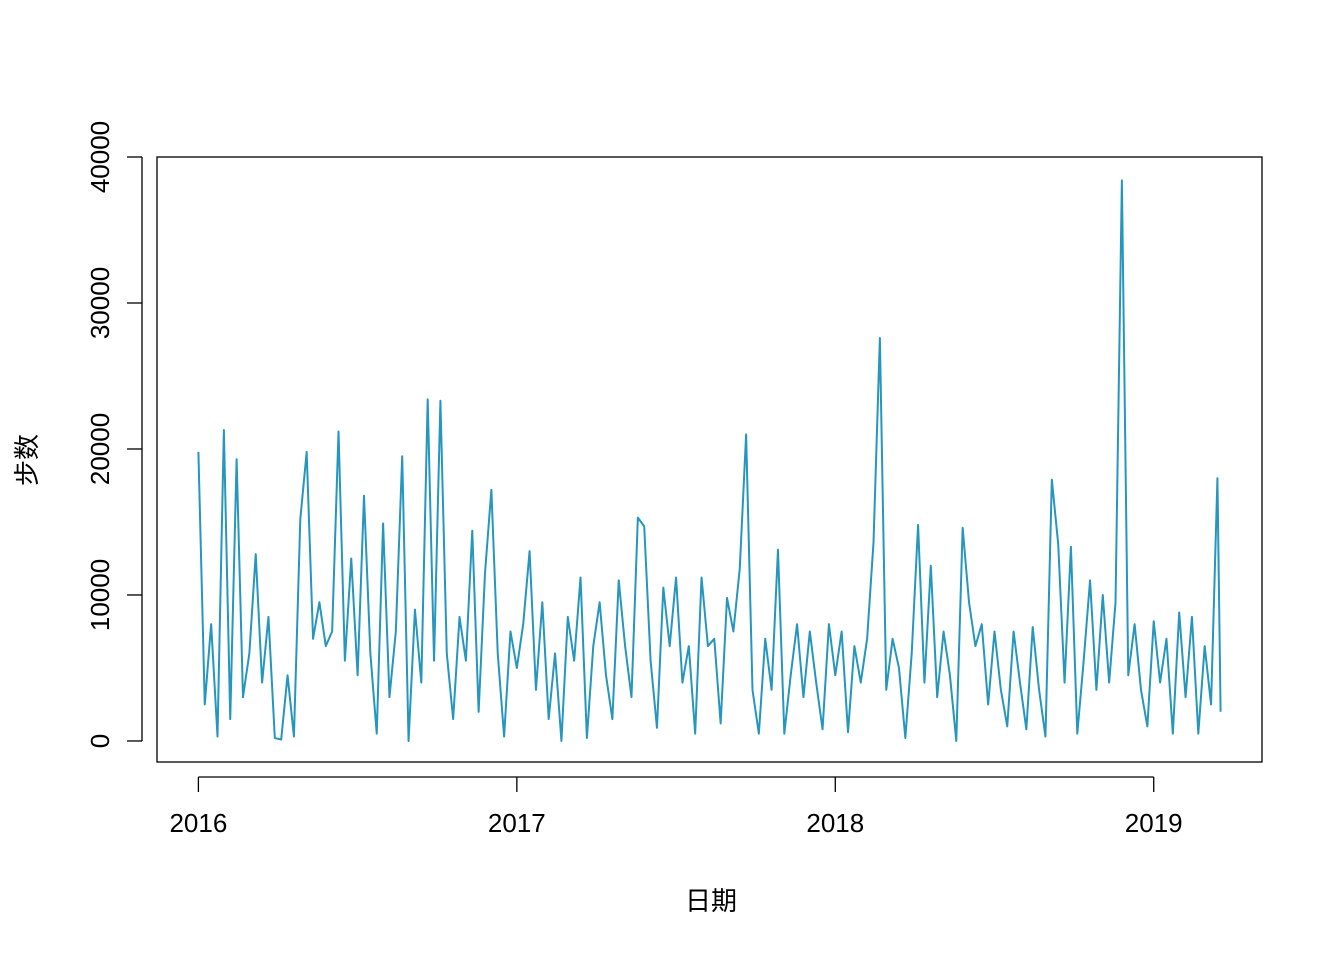 The image size is (1344, 965). I want to click on y-tick-label: 20000, so click(100, 449).